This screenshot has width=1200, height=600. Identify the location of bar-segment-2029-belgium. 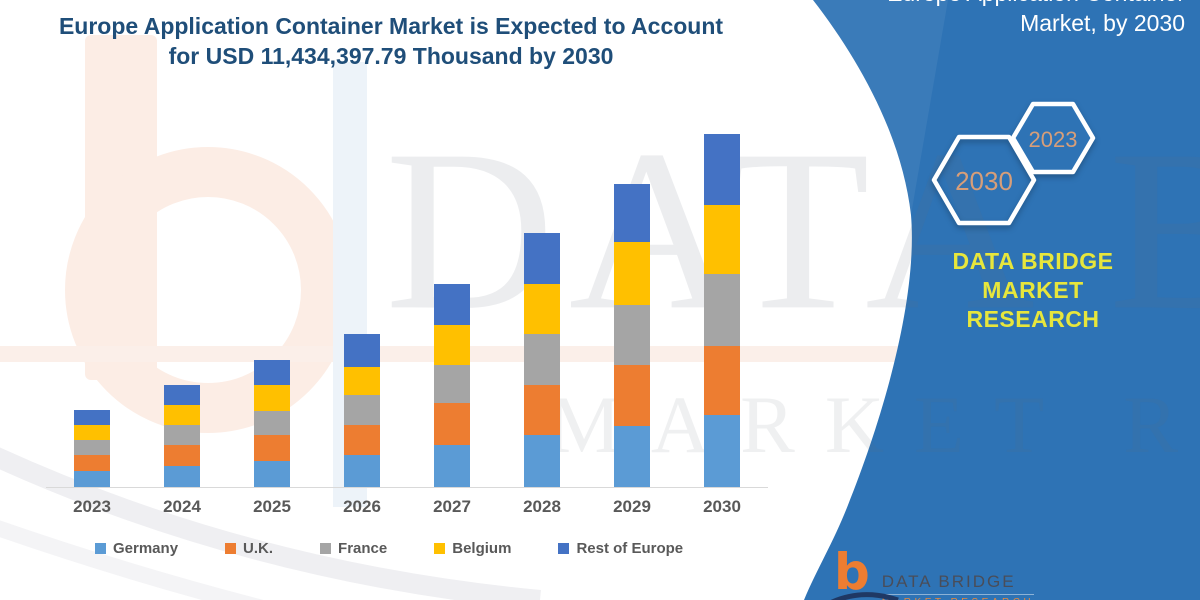
(632, 273).